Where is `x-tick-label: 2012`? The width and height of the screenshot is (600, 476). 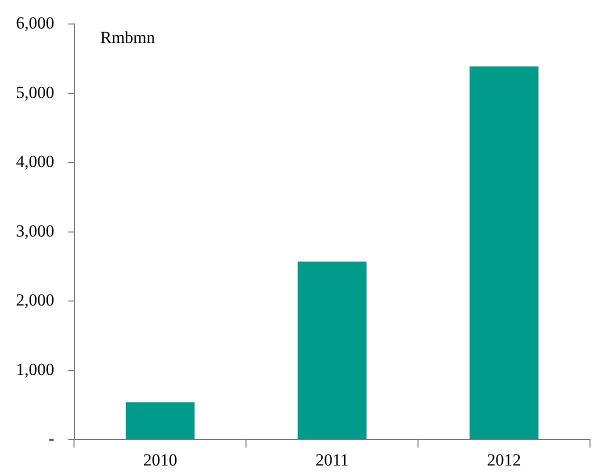
x-tick-label: 2012 is located at coordinates (504, 460).